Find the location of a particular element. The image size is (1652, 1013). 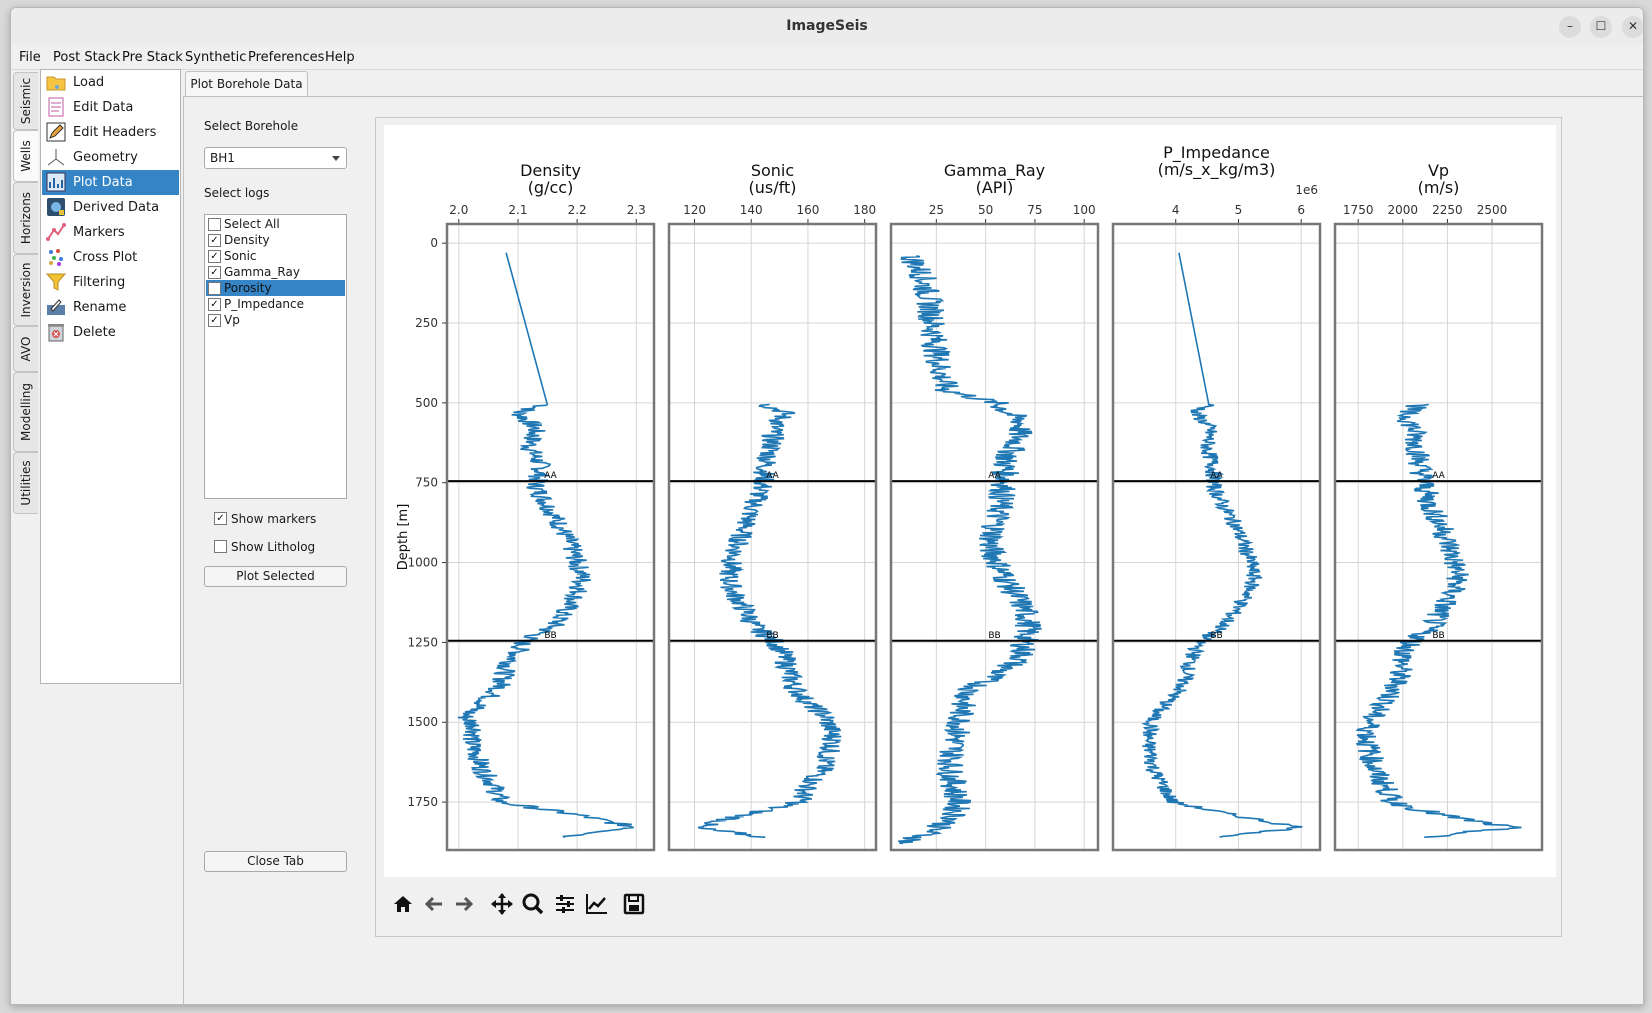

x-tick-label: 4 is located at coordinates (1176, 210).